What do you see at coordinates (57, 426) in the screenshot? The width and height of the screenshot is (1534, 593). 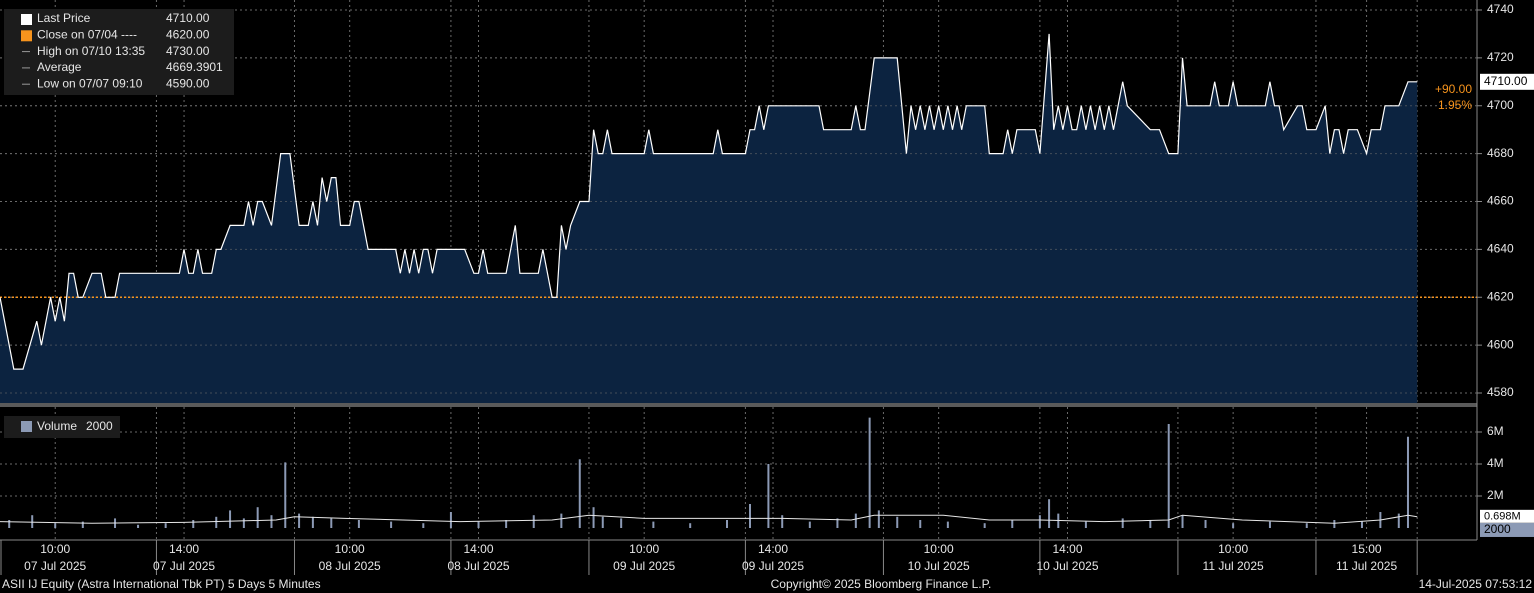 I see `legend-label: Volume` at bounding box center [57, 426].